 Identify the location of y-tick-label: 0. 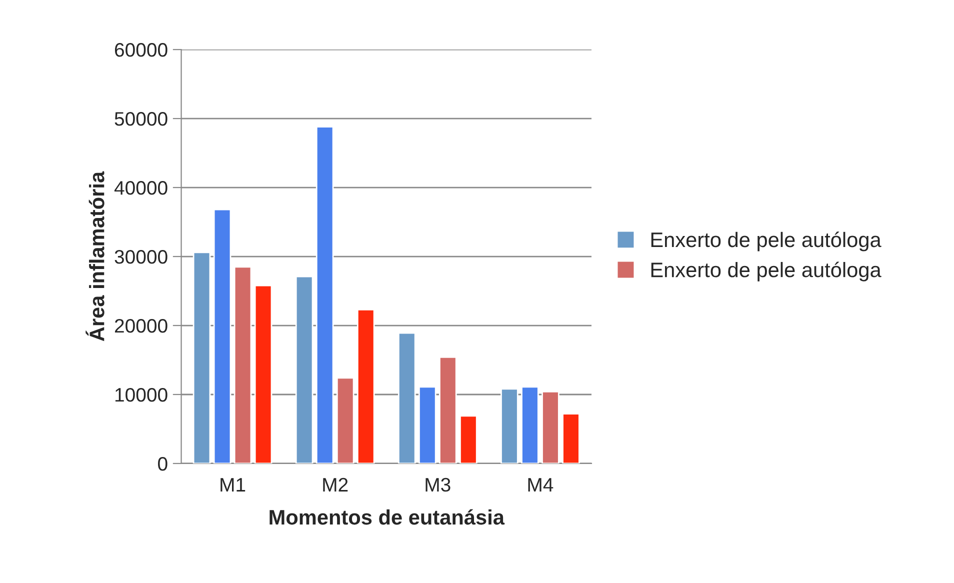
(163, 463).